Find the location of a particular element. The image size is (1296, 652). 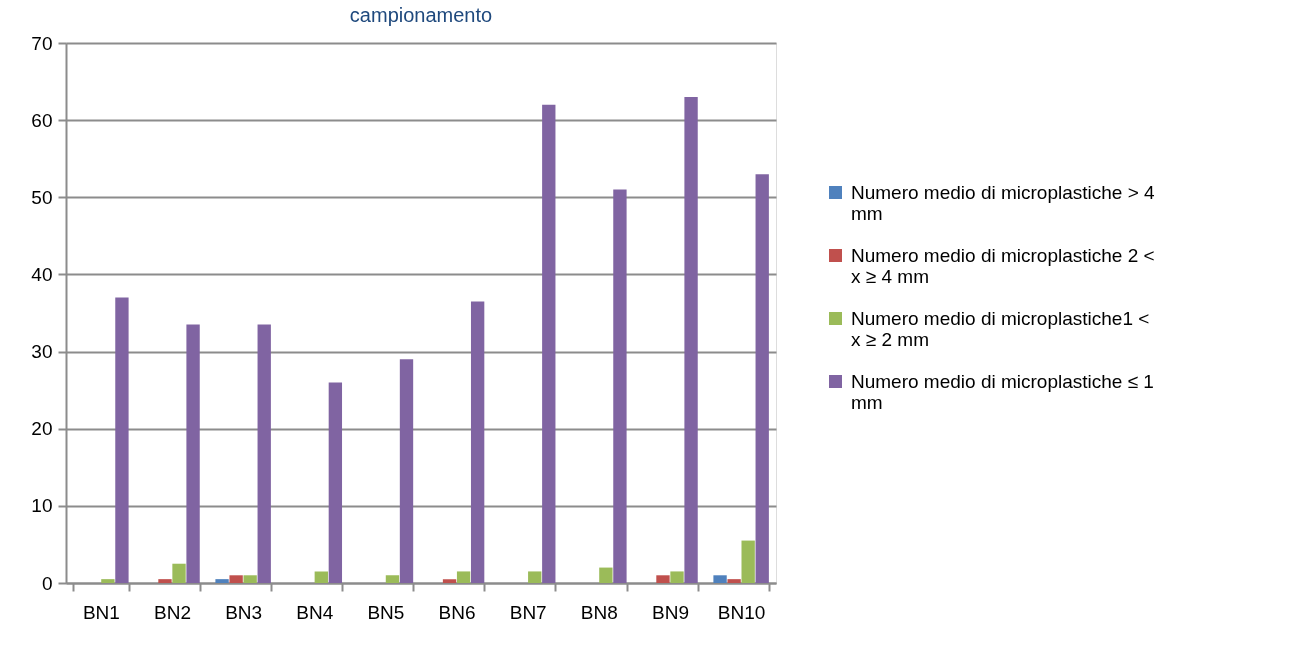

x-tick-label: BN6 is located at coordinates (457, 612).